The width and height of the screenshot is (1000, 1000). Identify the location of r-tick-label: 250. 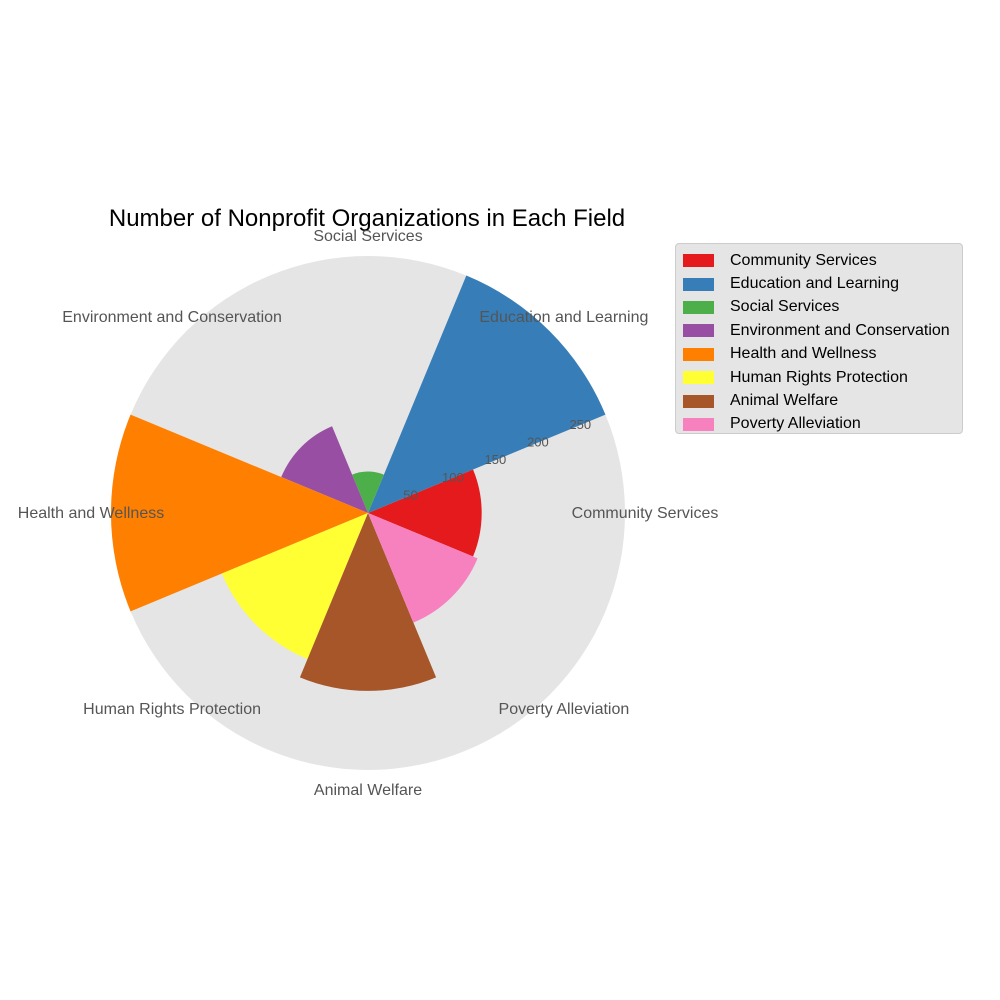
(580, 424).